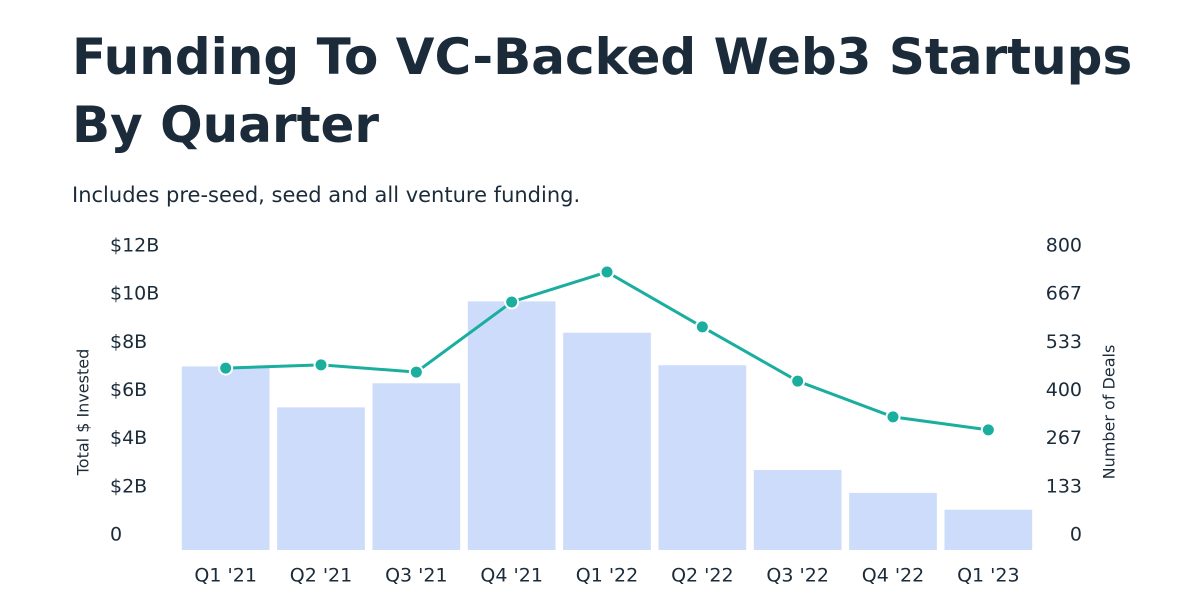  What do you see at coordinates (1064, 294) in the screenshot?
I see `y2-tick-label: 667` at bounding box center [1064, 294].